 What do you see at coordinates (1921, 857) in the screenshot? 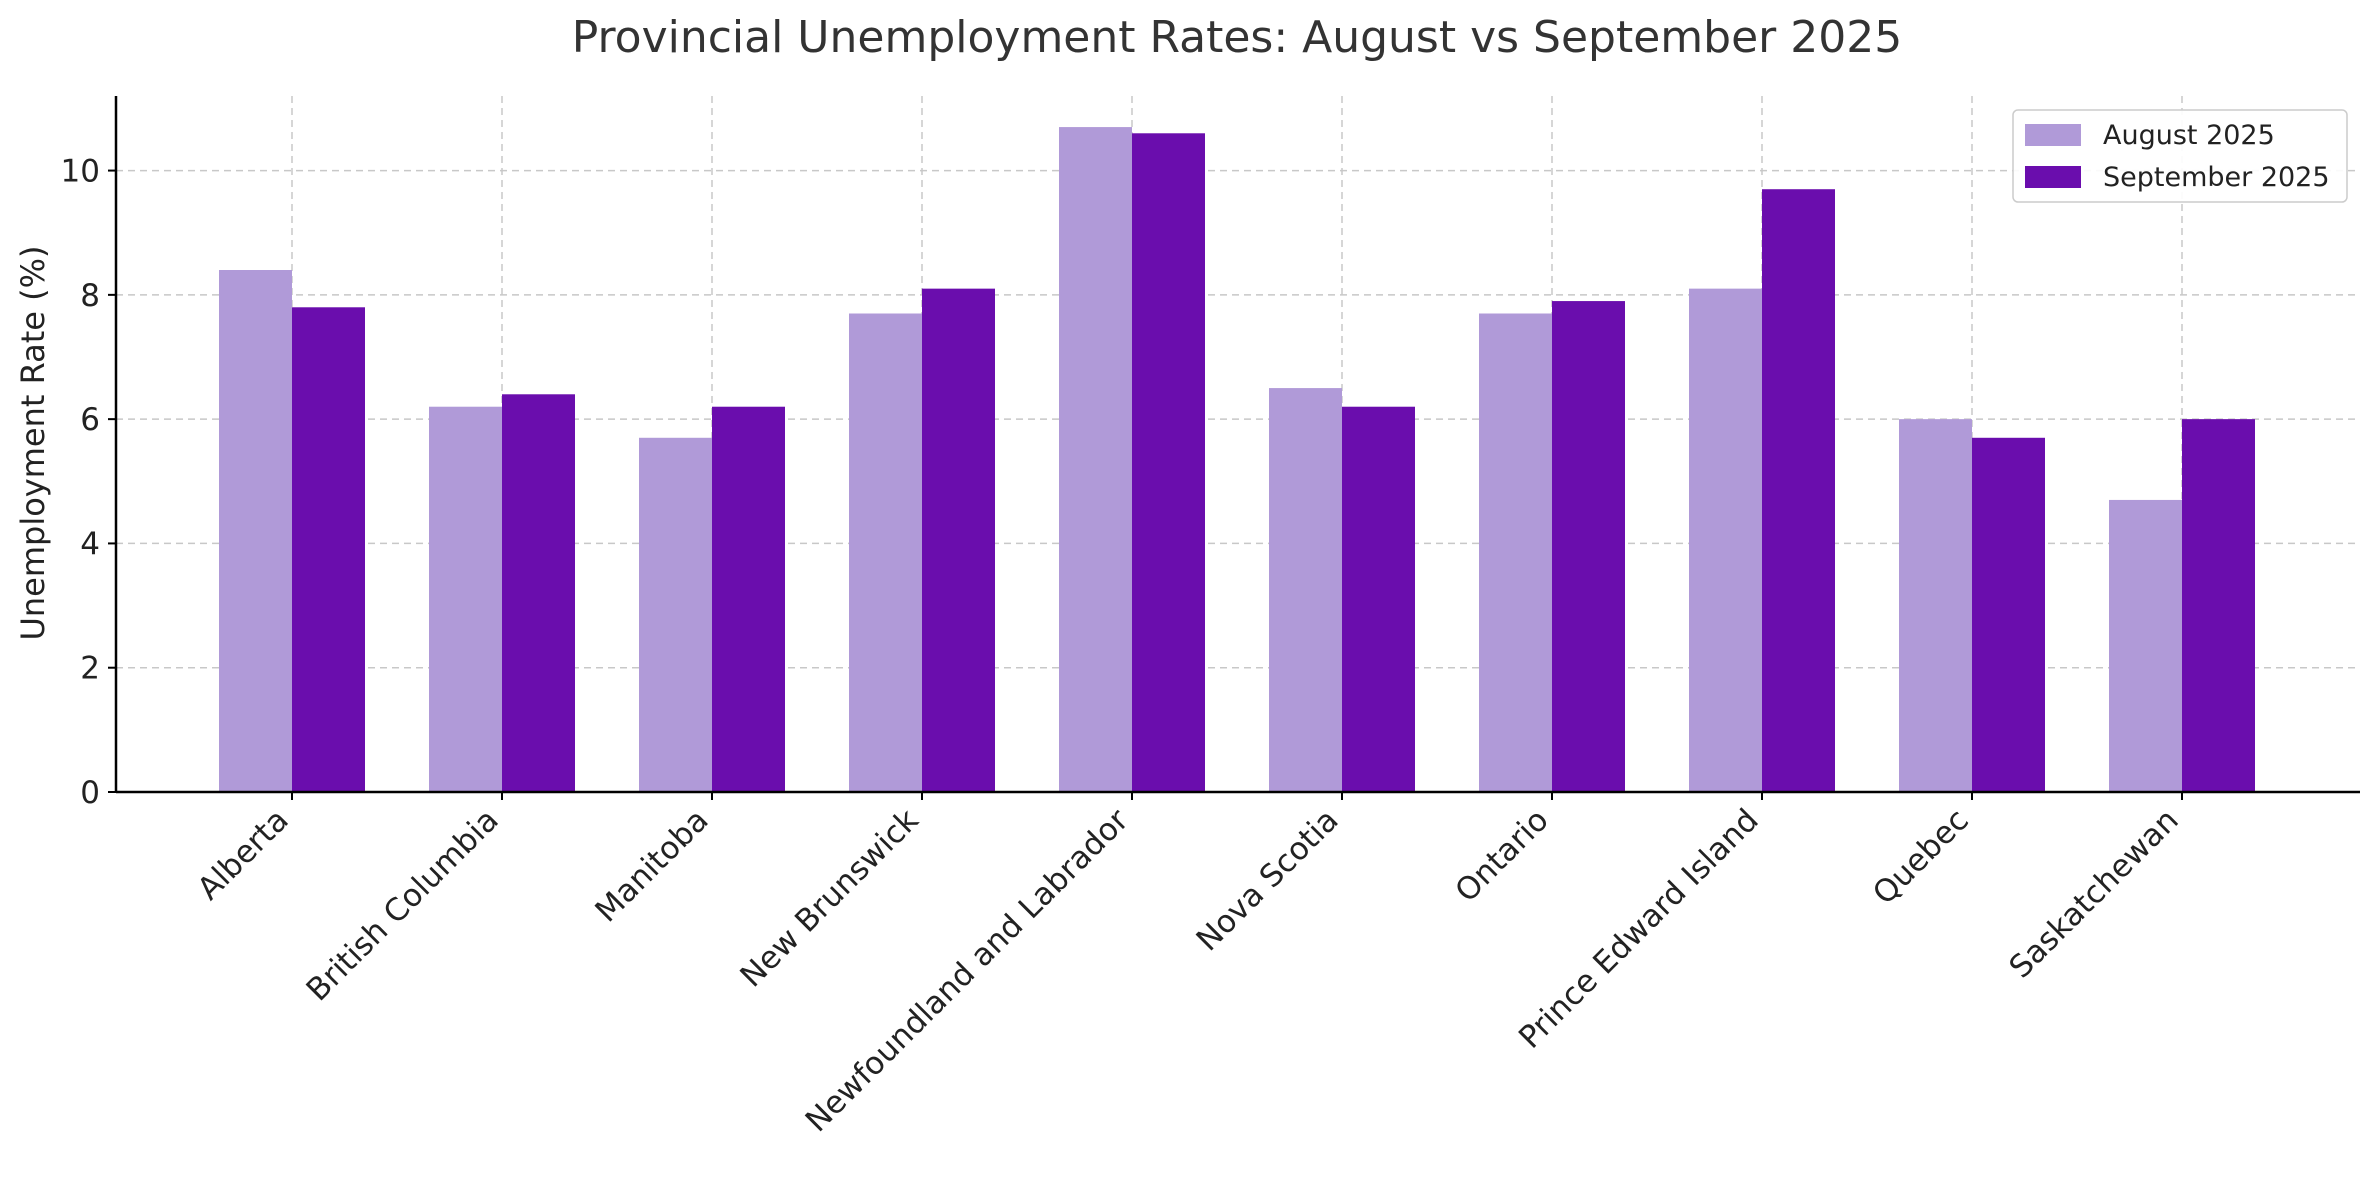
I see `x-tick-label: Quebec` at bounding box center [1921, 857].